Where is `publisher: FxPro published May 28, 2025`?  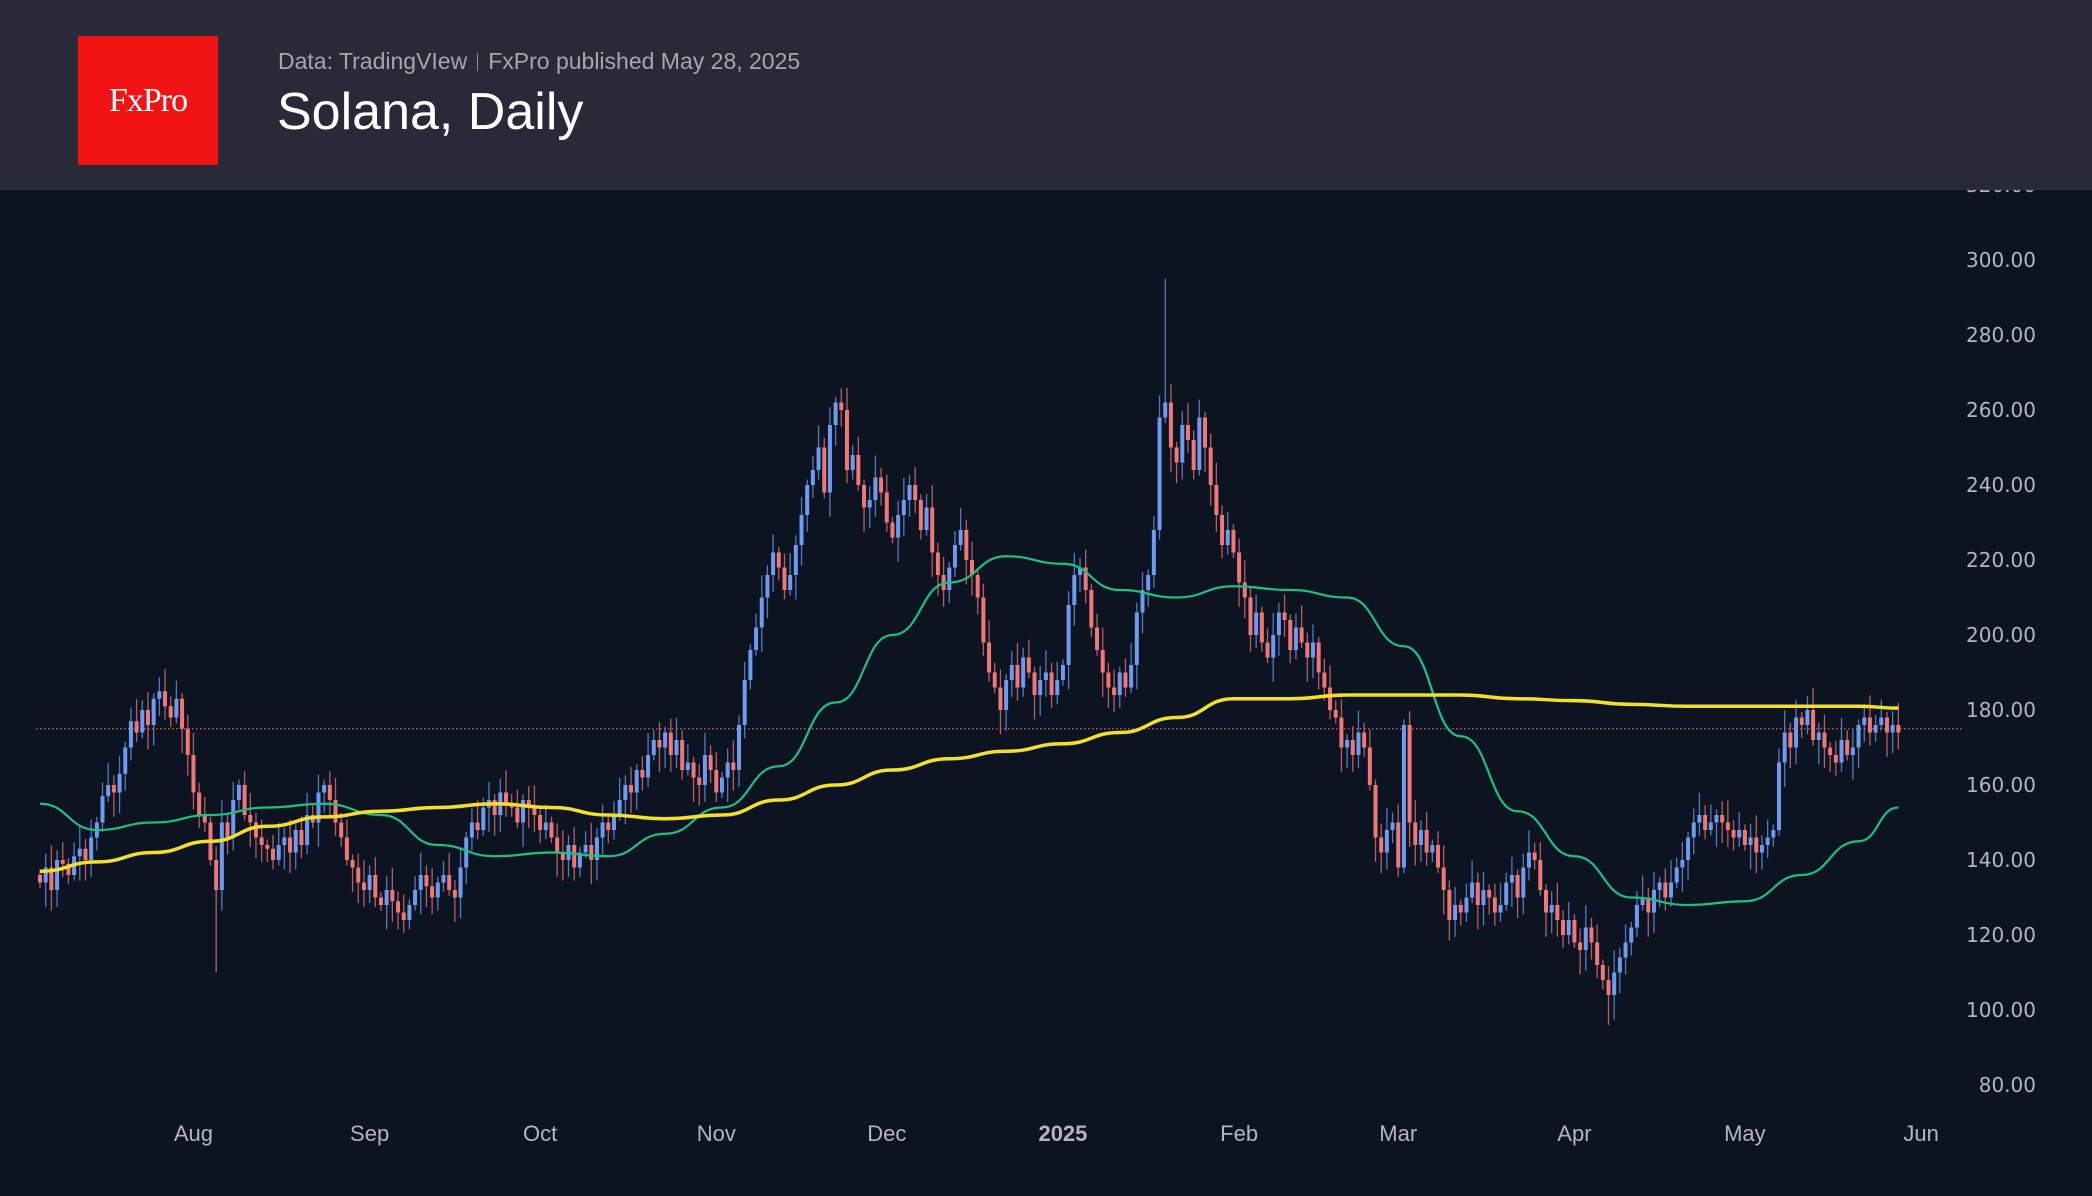
publisher: FxPro published May 28, 2025 is located at coordinates (644, 61).